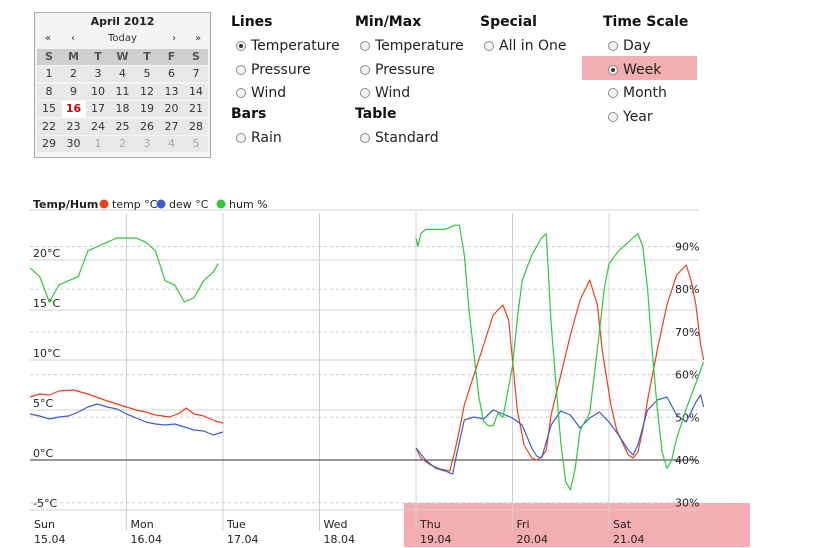  I want to click on calendar-day: 10, so click(98, 91).